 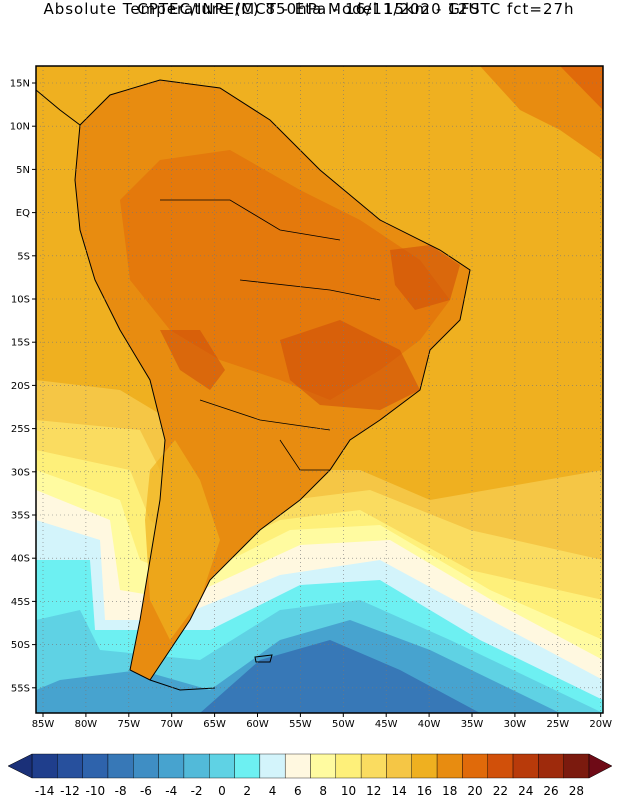 I want to click on lat-label: 25S, so click(x=20, y=429).